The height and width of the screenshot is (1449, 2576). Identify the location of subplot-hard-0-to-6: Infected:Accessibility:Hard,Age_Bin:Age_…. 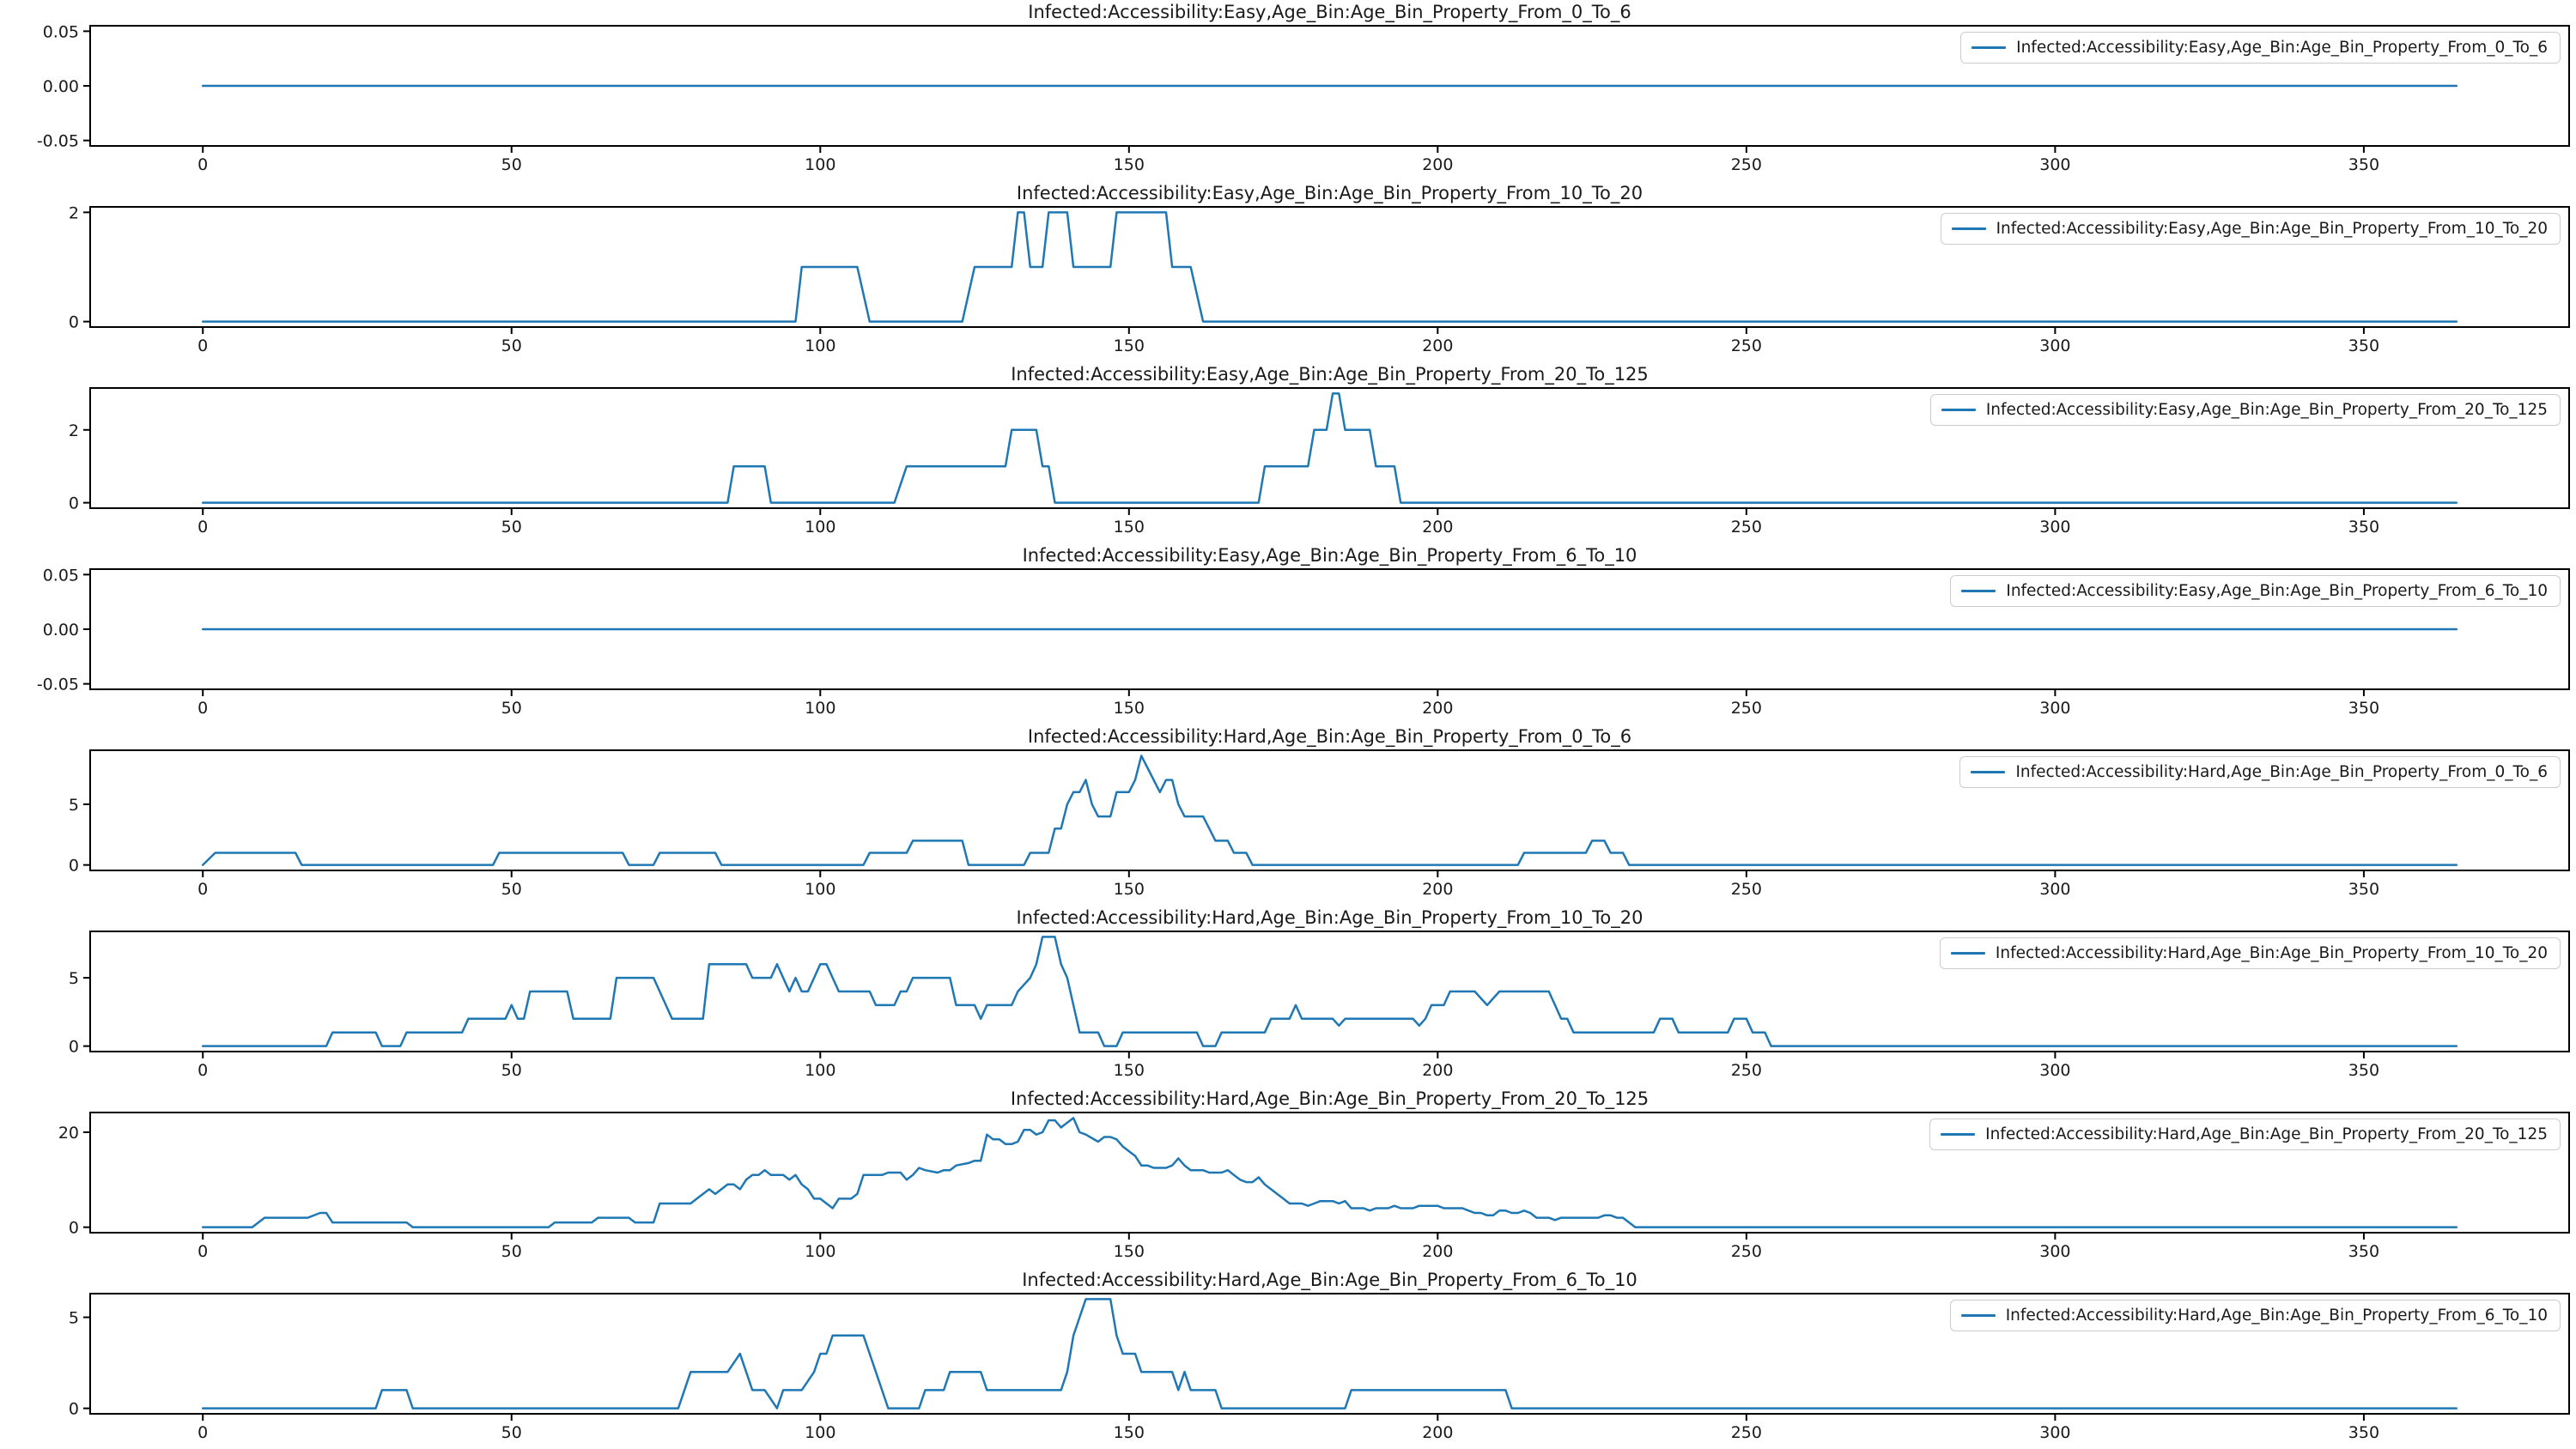
(1288, 815).